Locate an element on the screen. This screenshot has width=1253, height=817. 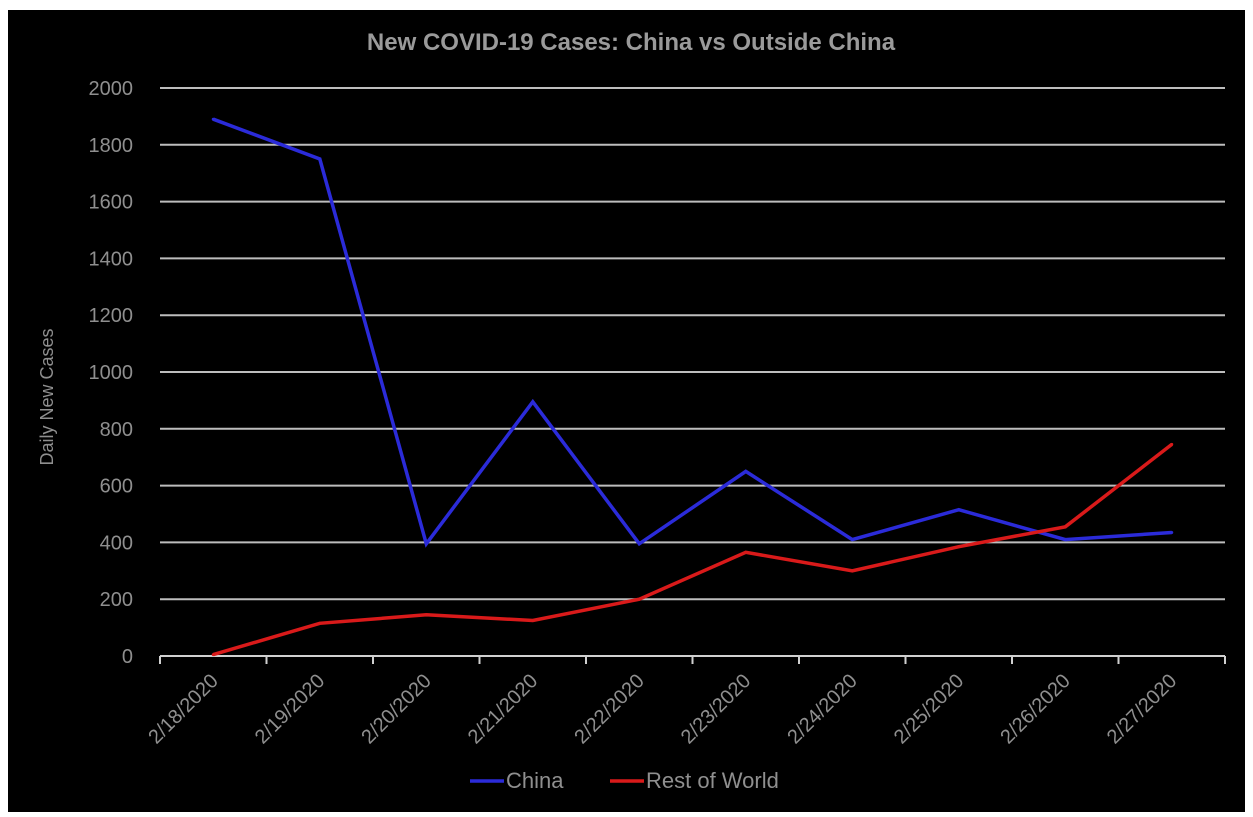
y-tick-label: 1600 is located at coordinates (111, 203).